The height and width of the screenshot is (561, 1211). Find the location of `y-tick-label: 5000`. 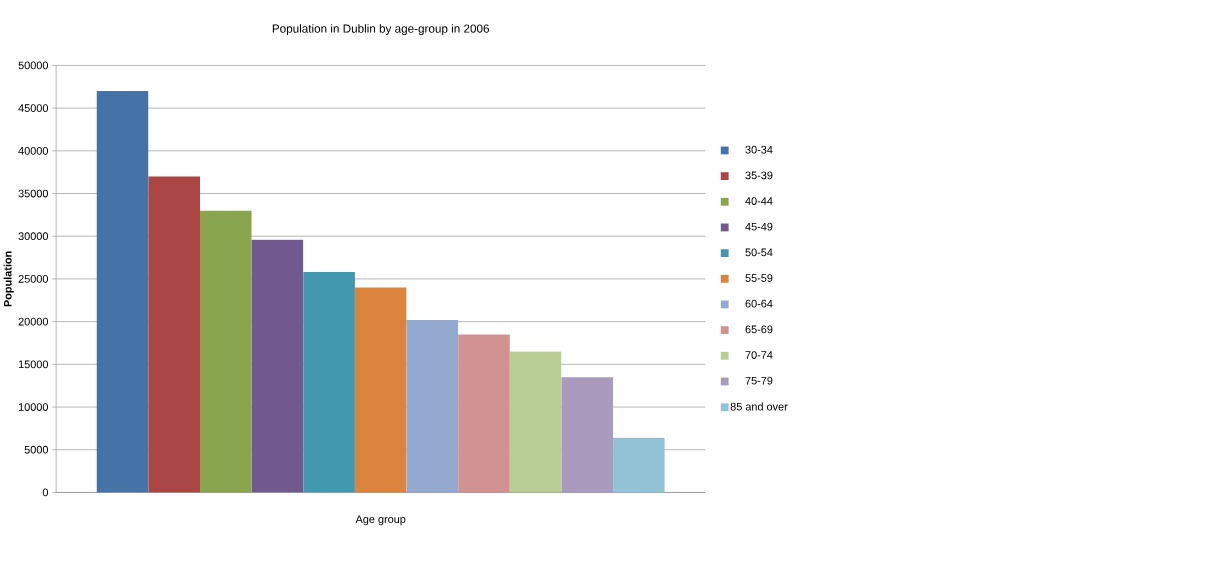

y-tick-label: 5000 is located at coordinates (36, 449).